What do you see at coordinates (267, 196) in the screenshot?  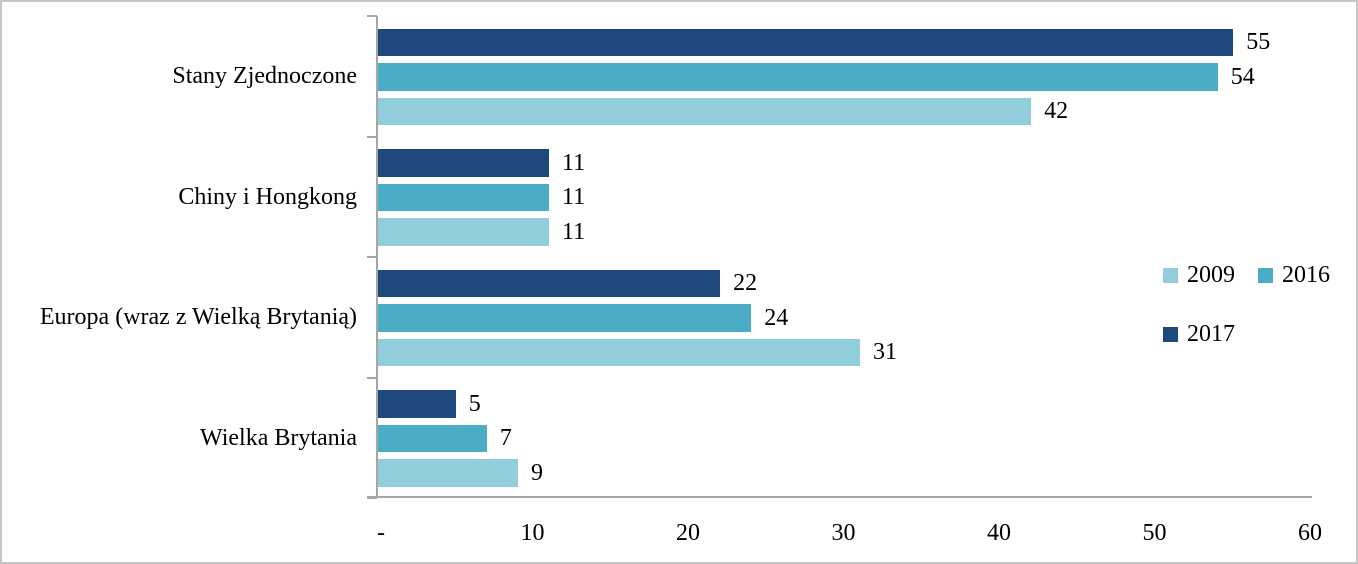 I see `category-label: Chiny i Hongkong` at bounding box center [267, 196].